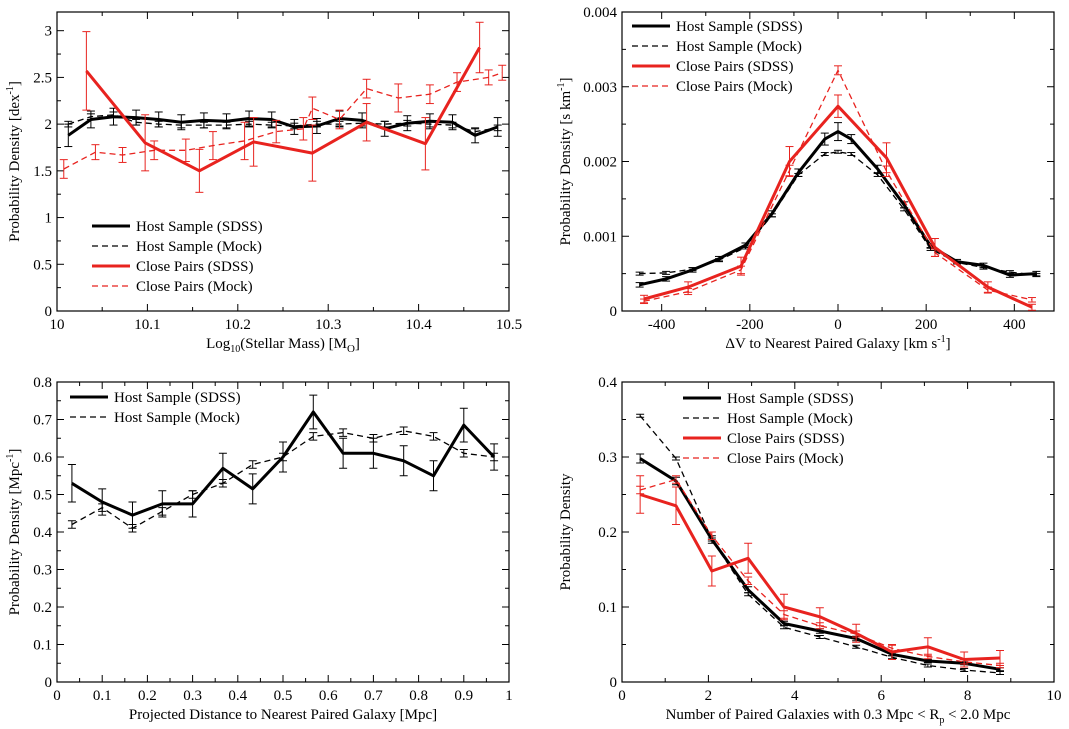 The image size is (1069, 729). I want to click on y-tick-label: 0.002, so click(600, 163).